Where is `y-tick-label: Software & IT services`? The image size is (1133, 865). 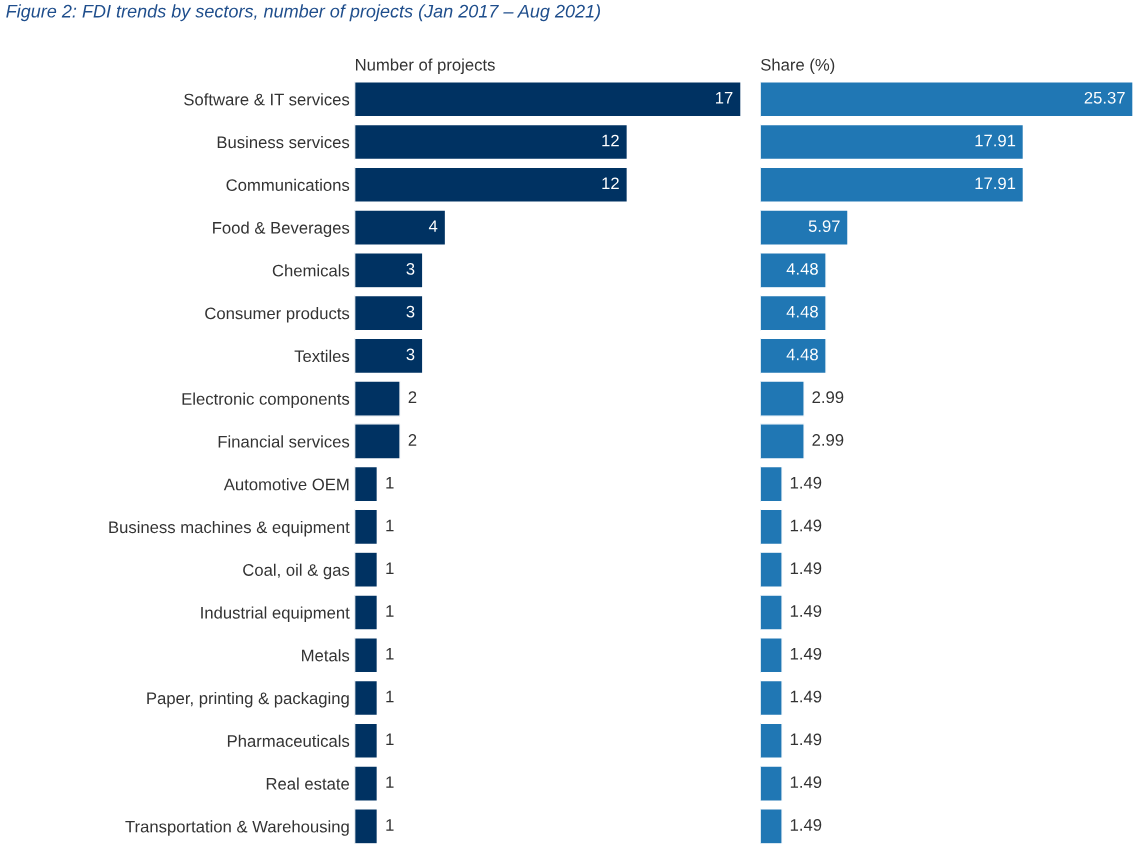
y-tick-label: Software & IT services is located at coordinates (267, 99).